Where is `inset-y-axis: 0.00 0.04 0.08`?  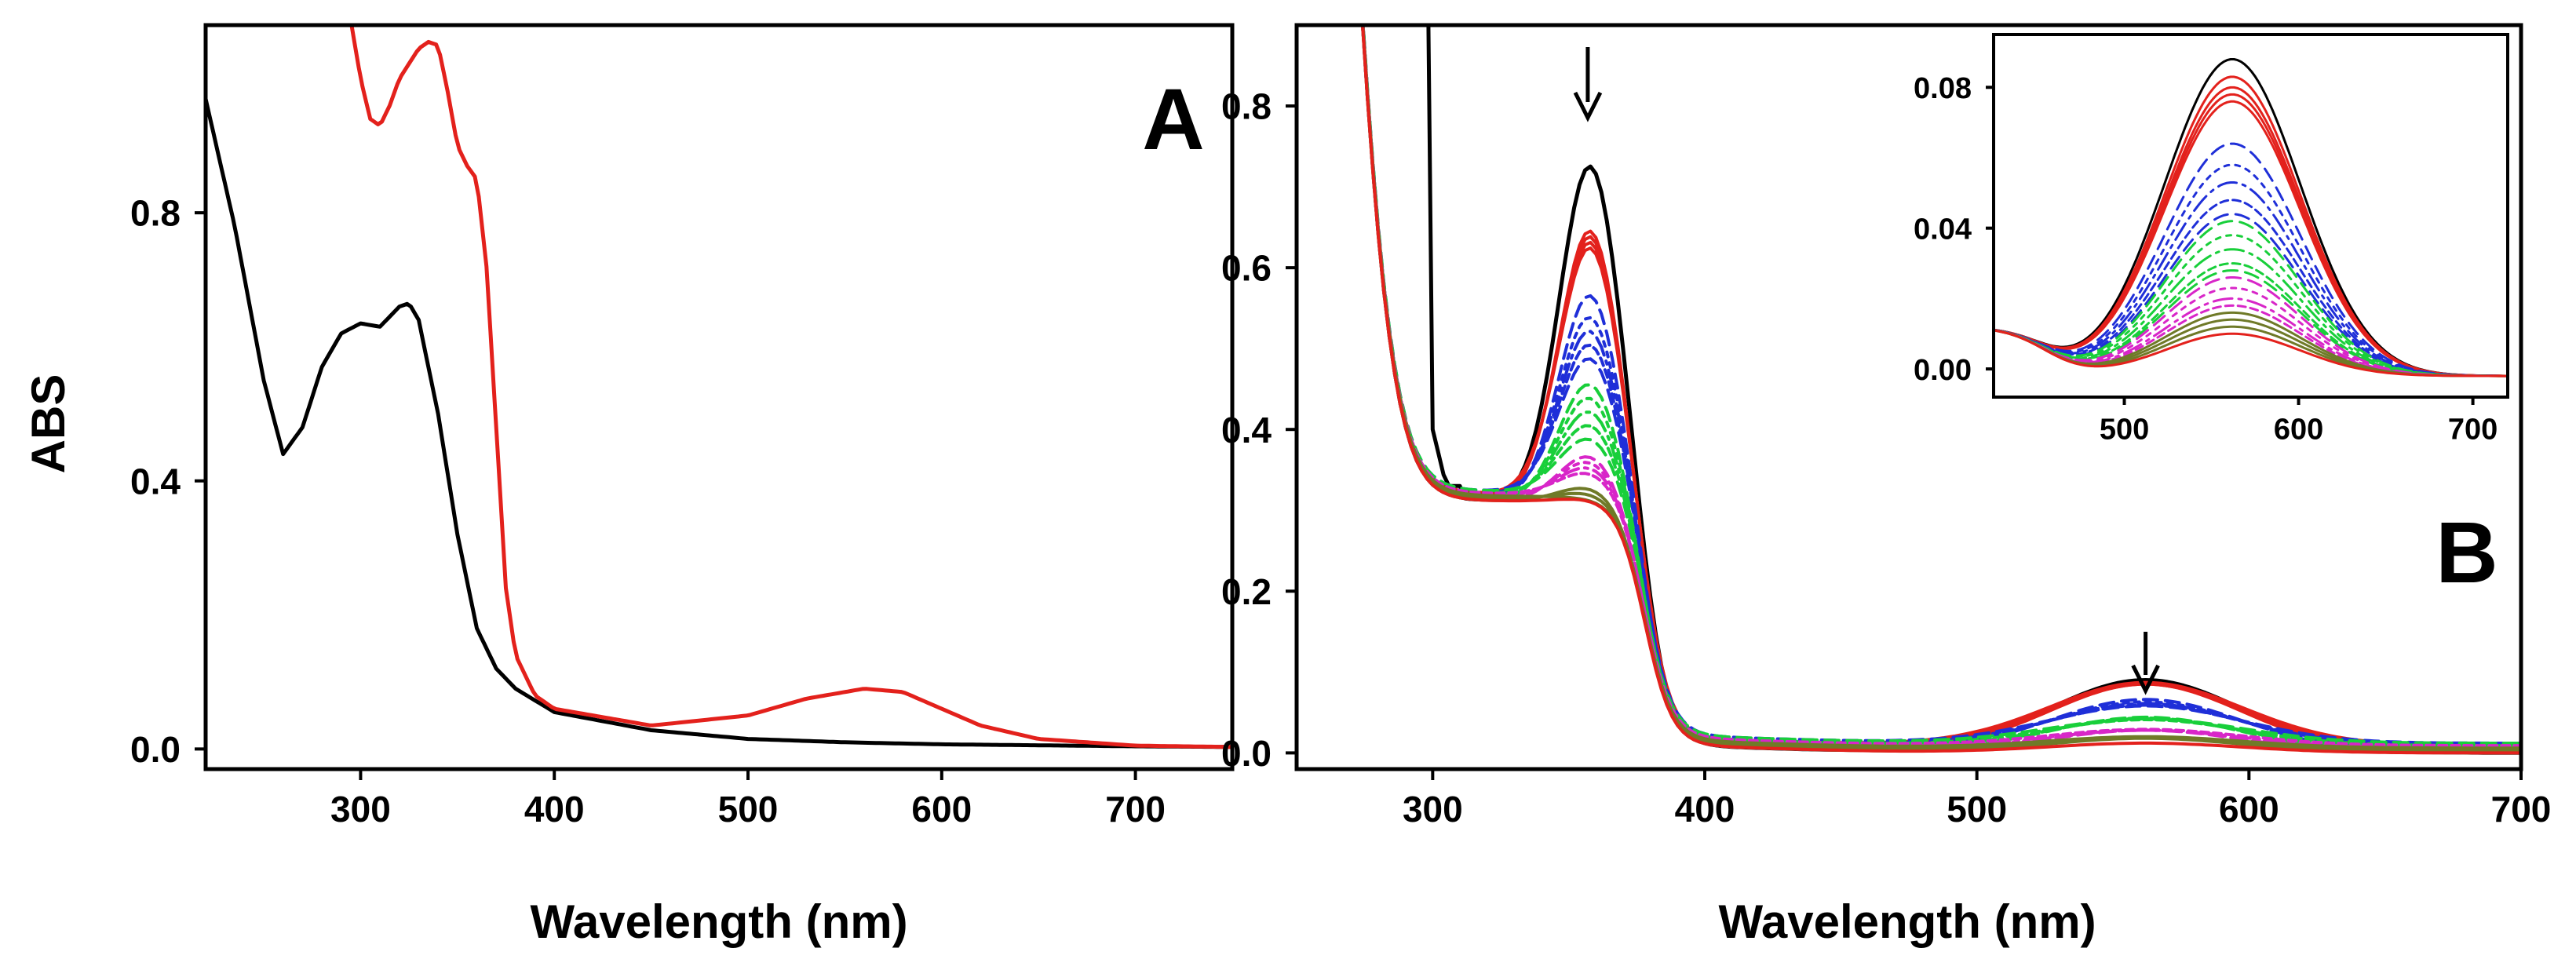
inset-y-axis: 0.00 0.04 0.08 is located at coordinates (1954, 229).